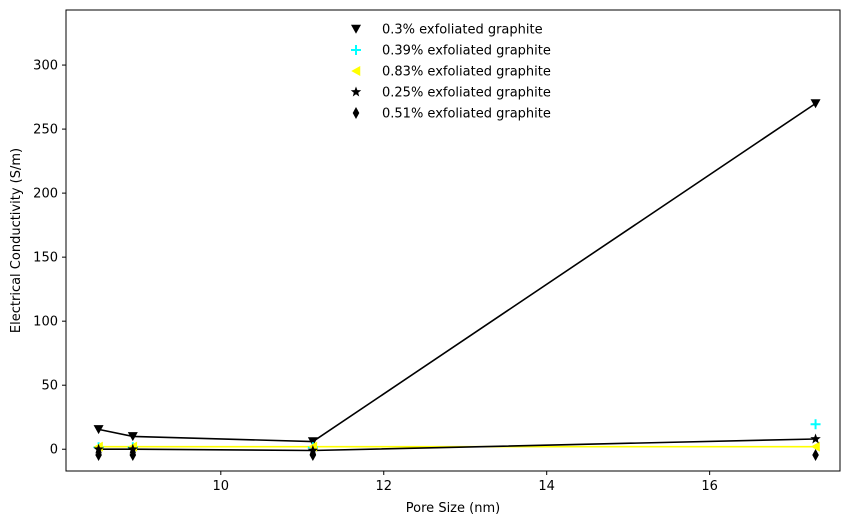  What do you see at coordinates (49, 386) in the screenshot?
I see `y-tick-label: 50` at bounding box center [49, 386].